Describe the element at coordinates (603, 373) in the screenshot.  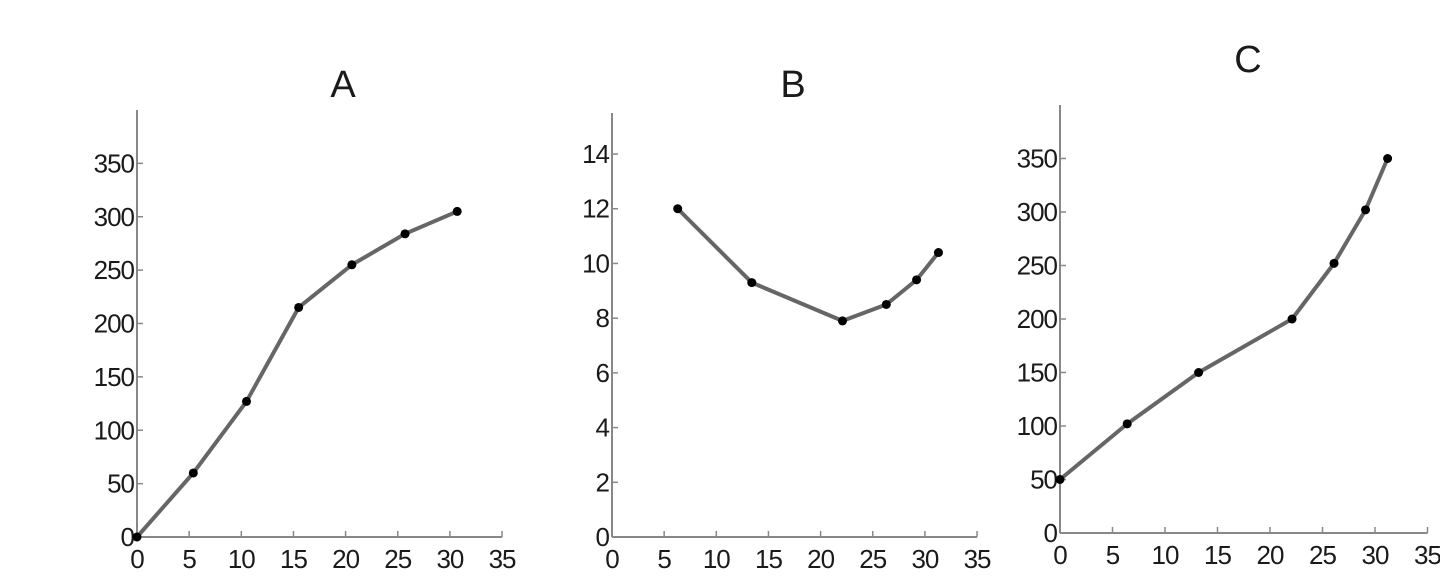
I see `y-tick-label: 6` at that location.